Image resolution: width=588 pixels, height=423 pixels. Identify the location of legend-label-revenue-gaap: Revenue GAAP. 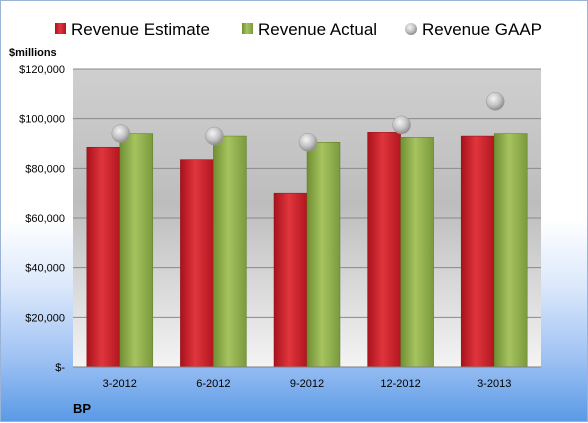
(482, 29).